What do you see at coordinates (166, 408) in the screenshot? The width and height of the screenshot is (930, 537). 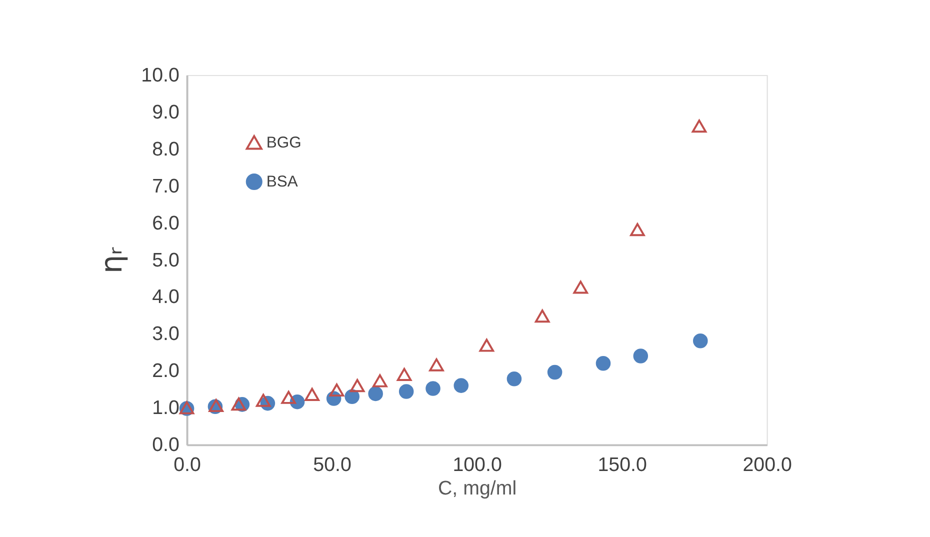 I see `y-tick-label: 1.0` at bounding box center [166, 408].